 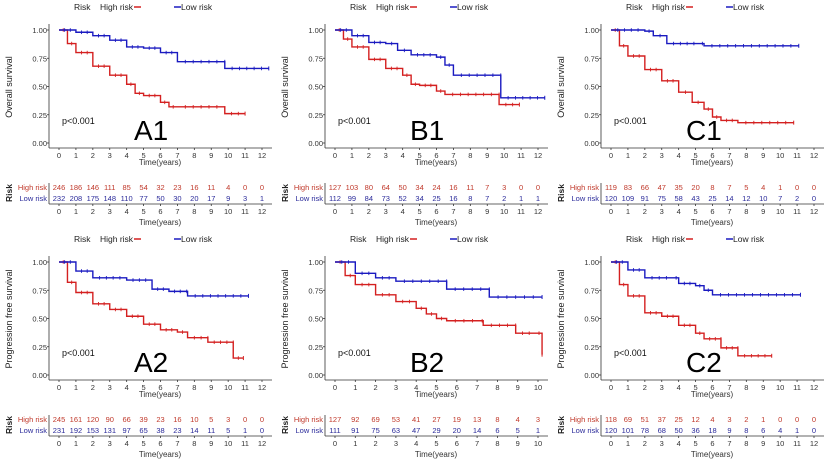 I want to click on risk-count: 246, so click(x=59, y=187).